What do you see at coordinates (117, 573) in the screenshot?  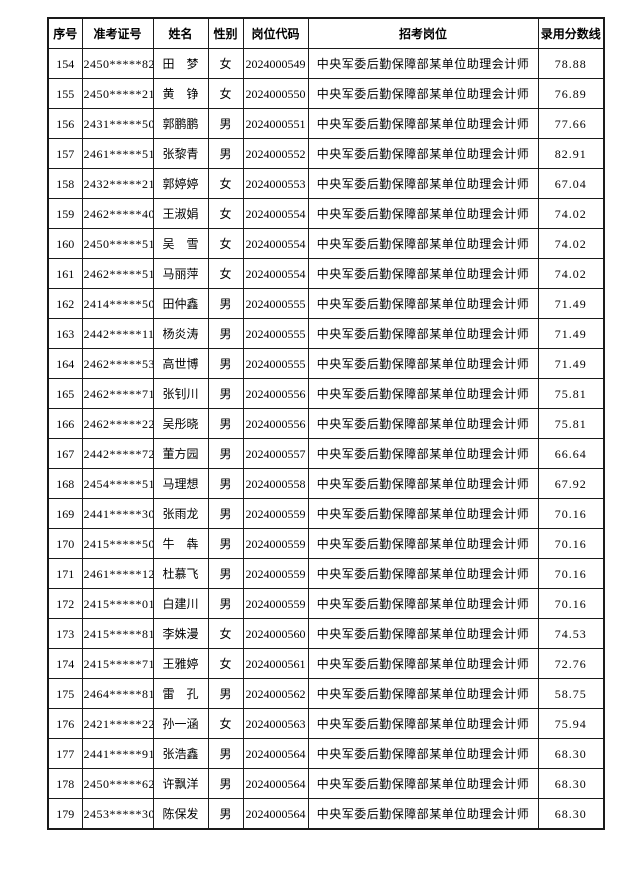 I see `ticket-cell: 2461*****125` at bounding box center [117, 573].